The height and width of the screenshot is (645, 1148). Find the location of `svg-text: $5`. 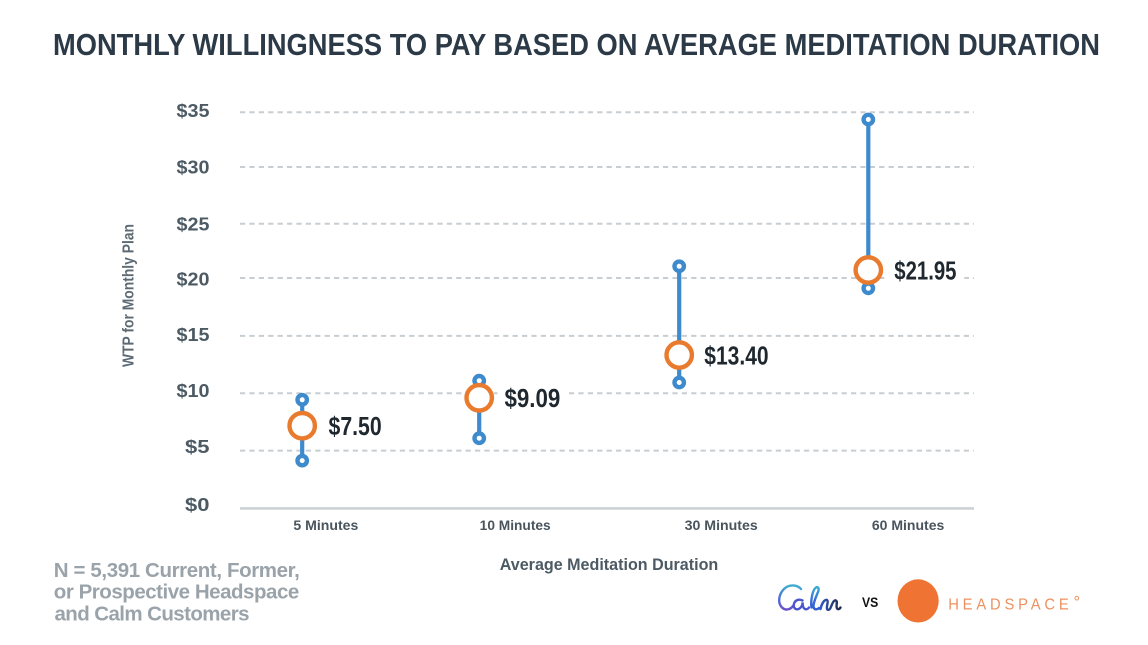

svg-text: $5 is located at coordinates (197, 448).